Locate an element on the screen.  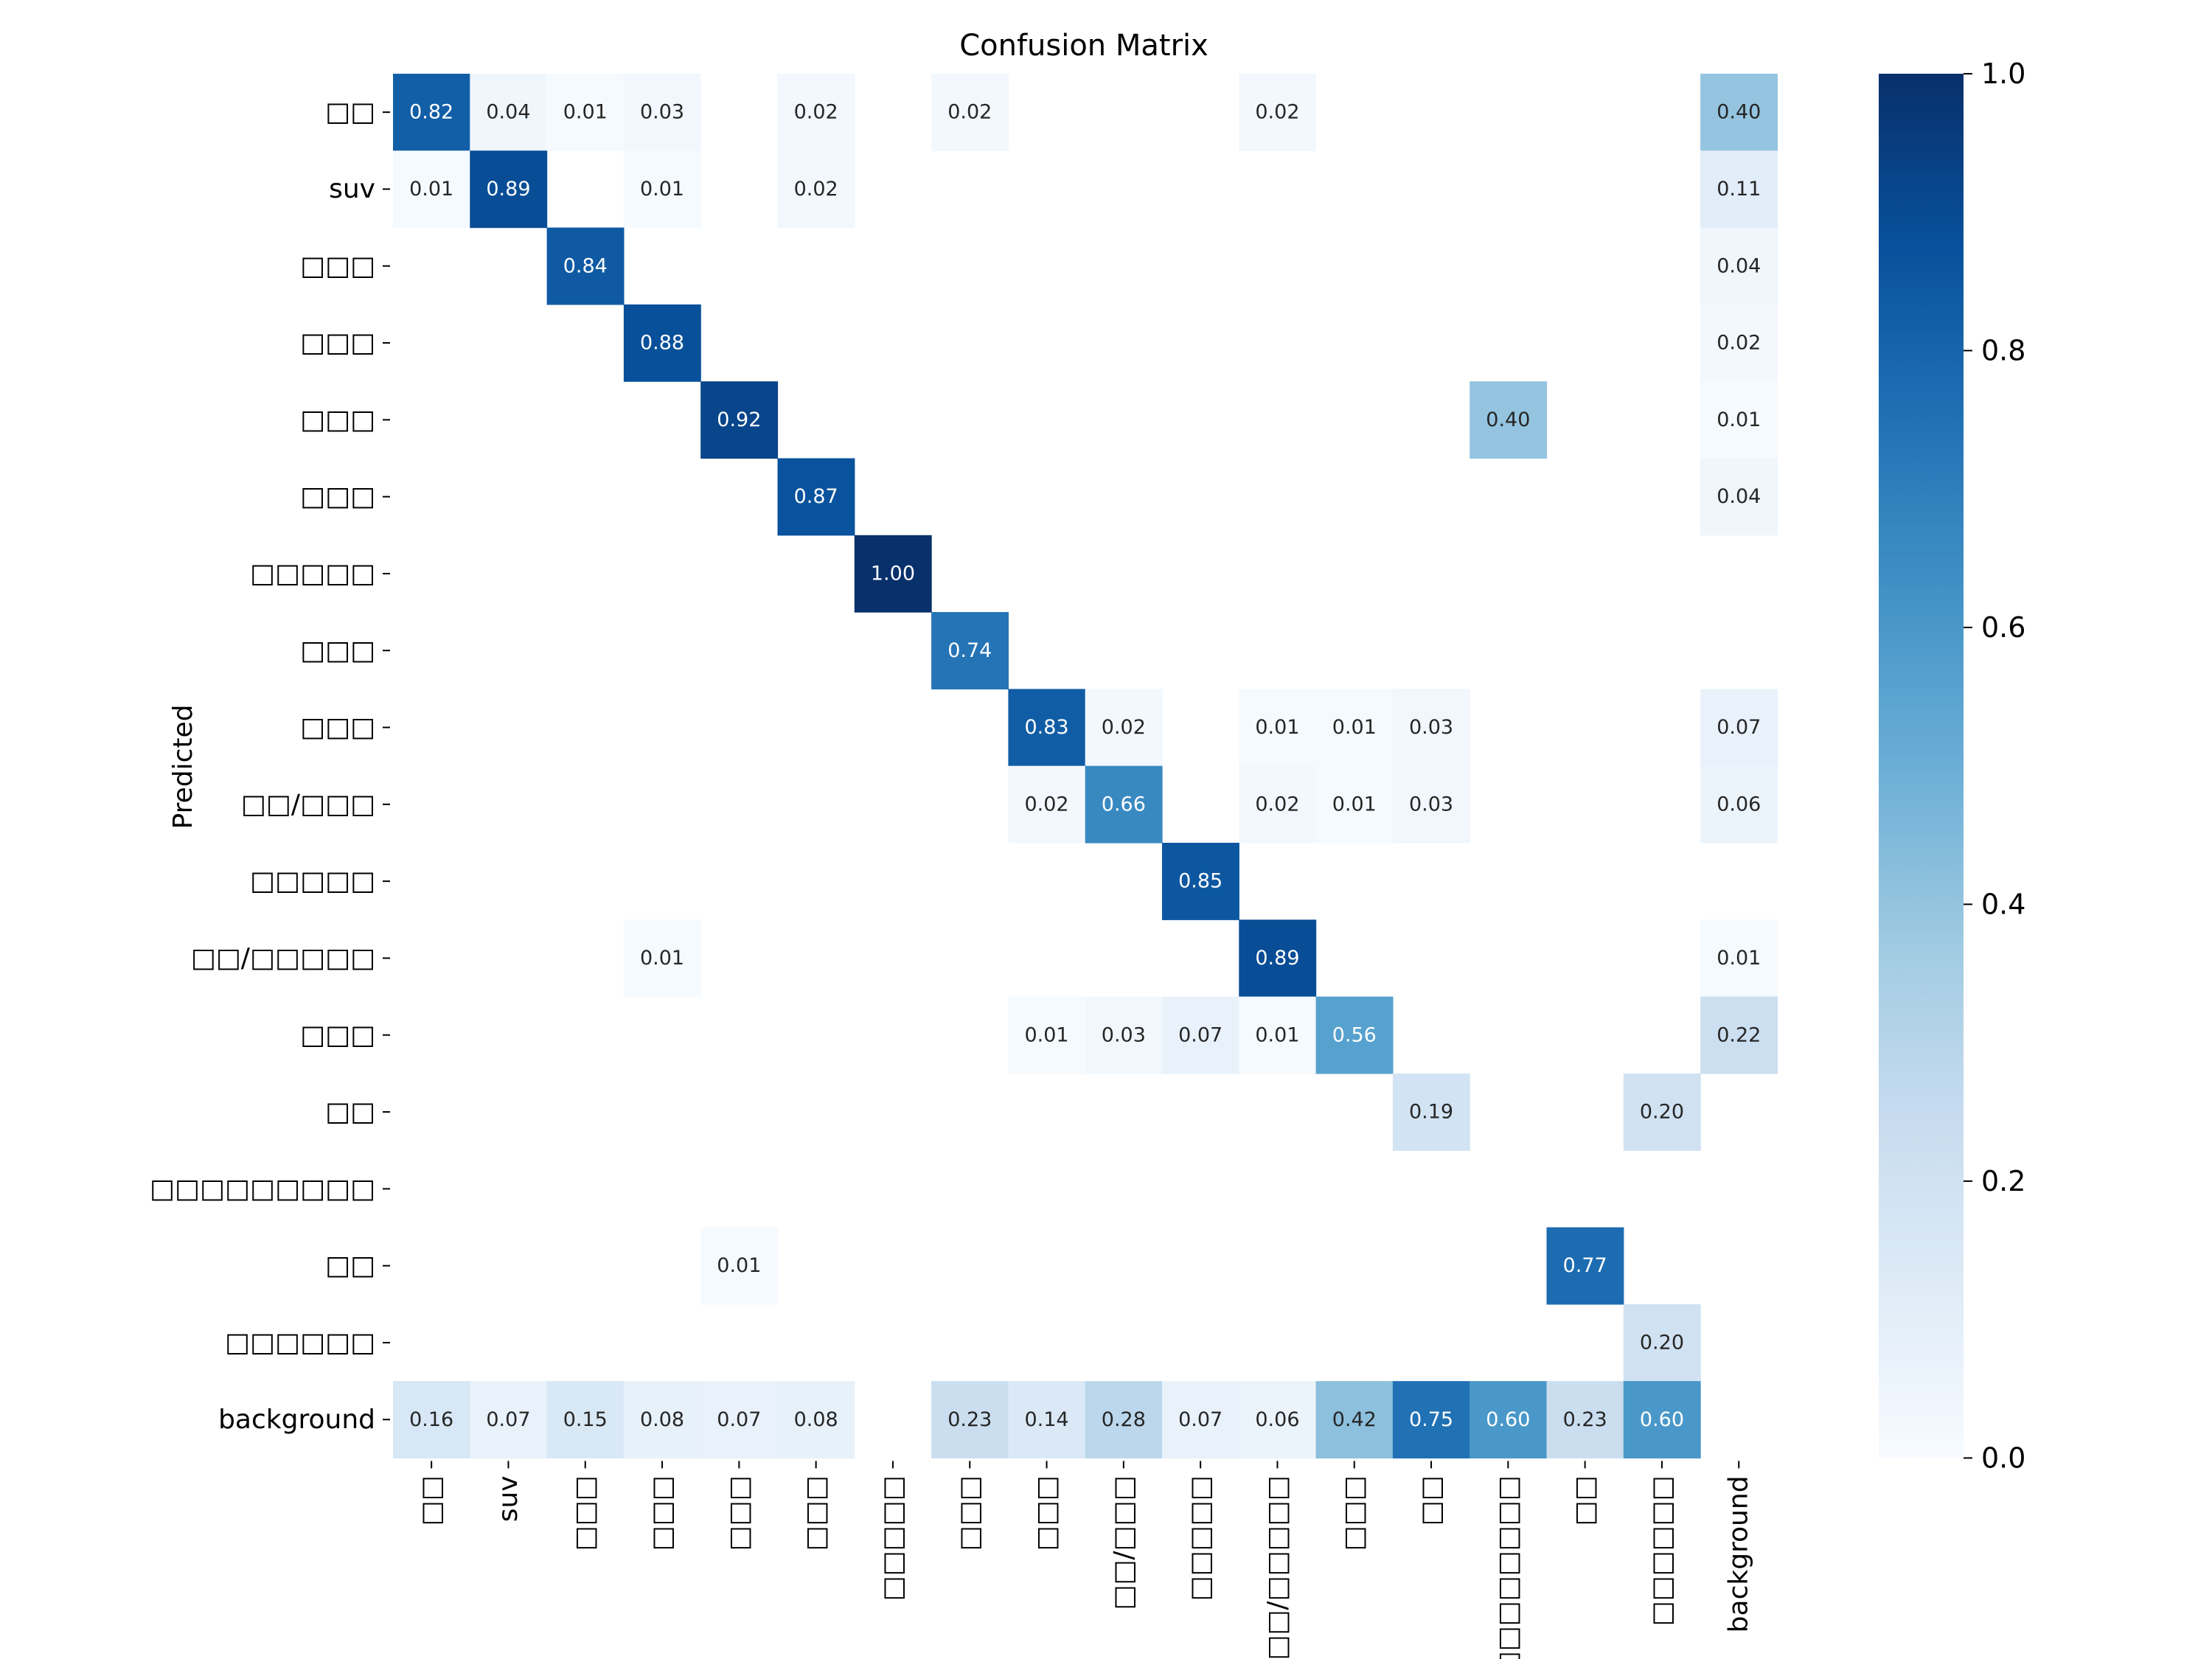
cell-value-label: 0.04 is located at coordinates (1739, 496).